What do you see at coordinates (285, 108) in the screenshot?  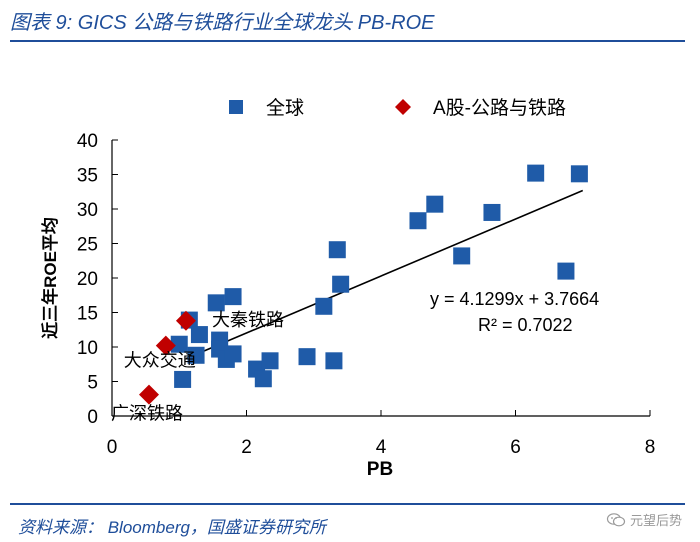 I see `legend-global-label: 全球` at bounding box center [285, 108].